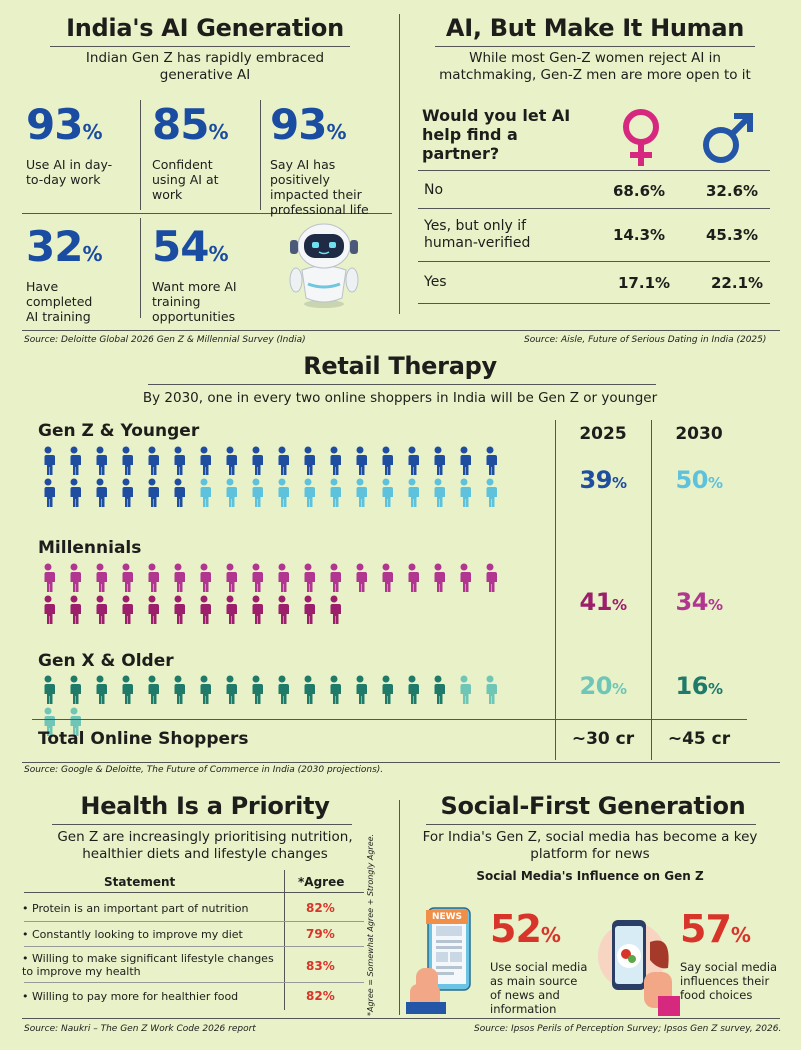 This screenshot has width=801, height=1050. I want to click on ai-human-row-2-label: Yes, but only if human-verified, so click(477, 234).